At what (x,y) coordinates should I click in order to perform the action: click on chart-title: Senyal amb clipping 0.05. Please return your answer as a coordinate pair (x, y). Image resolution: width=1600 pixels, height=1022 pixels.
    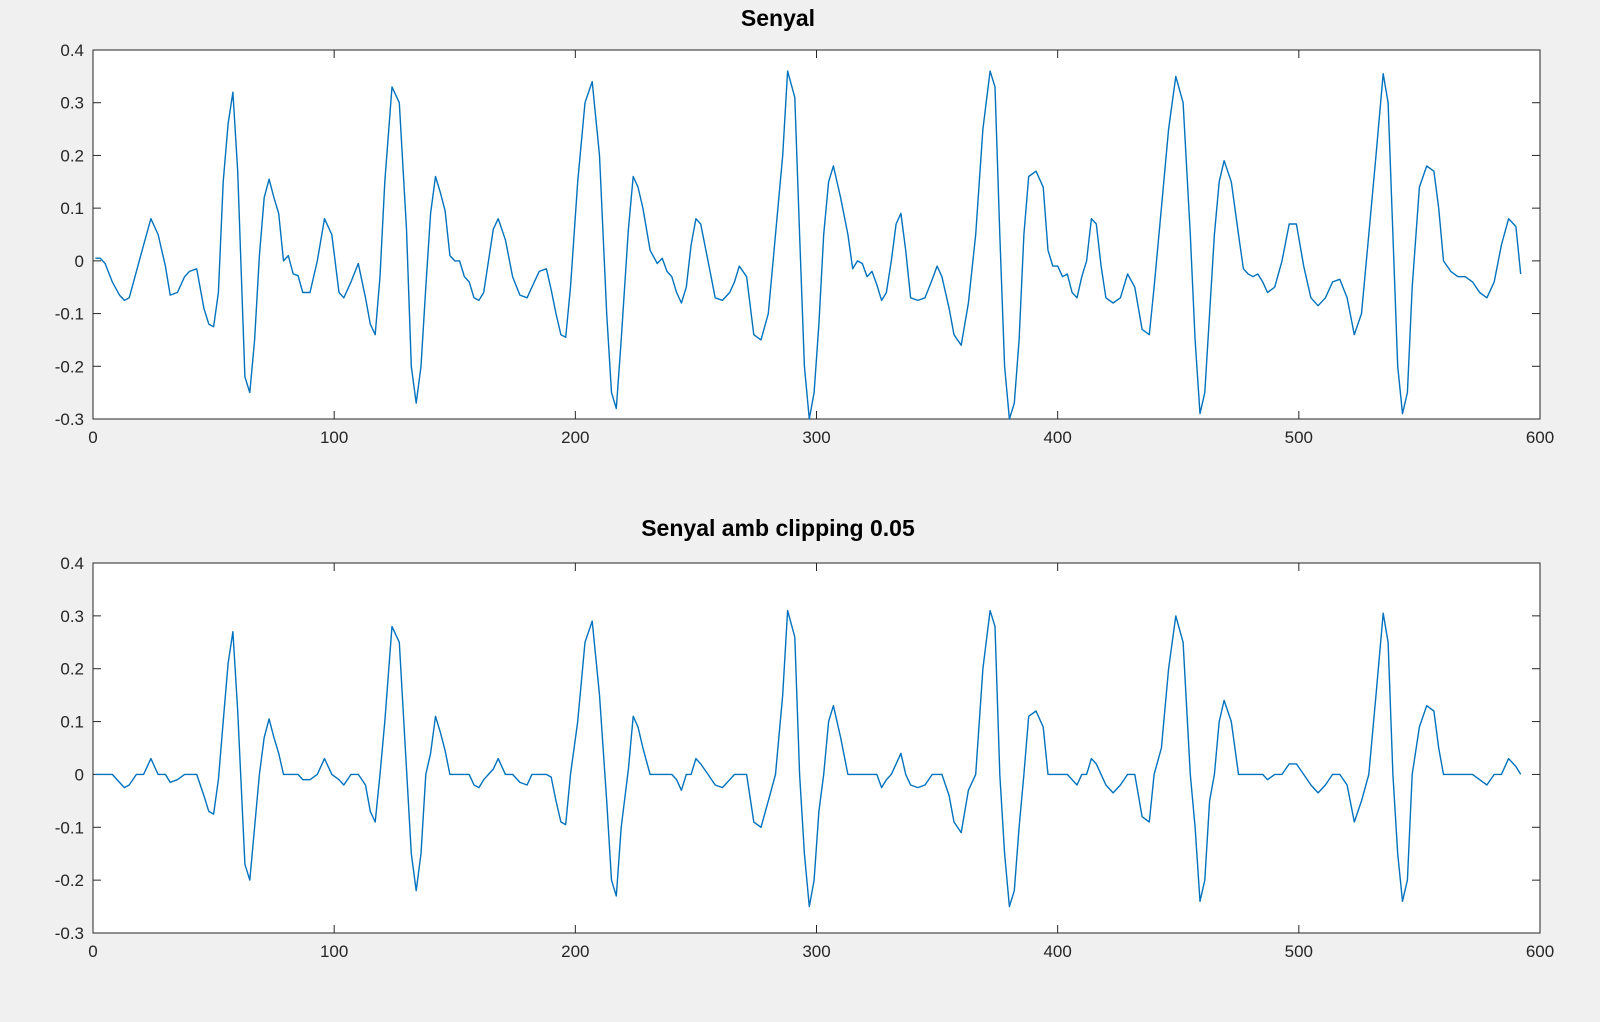
    Looking at the image, I should click on (778, 528).